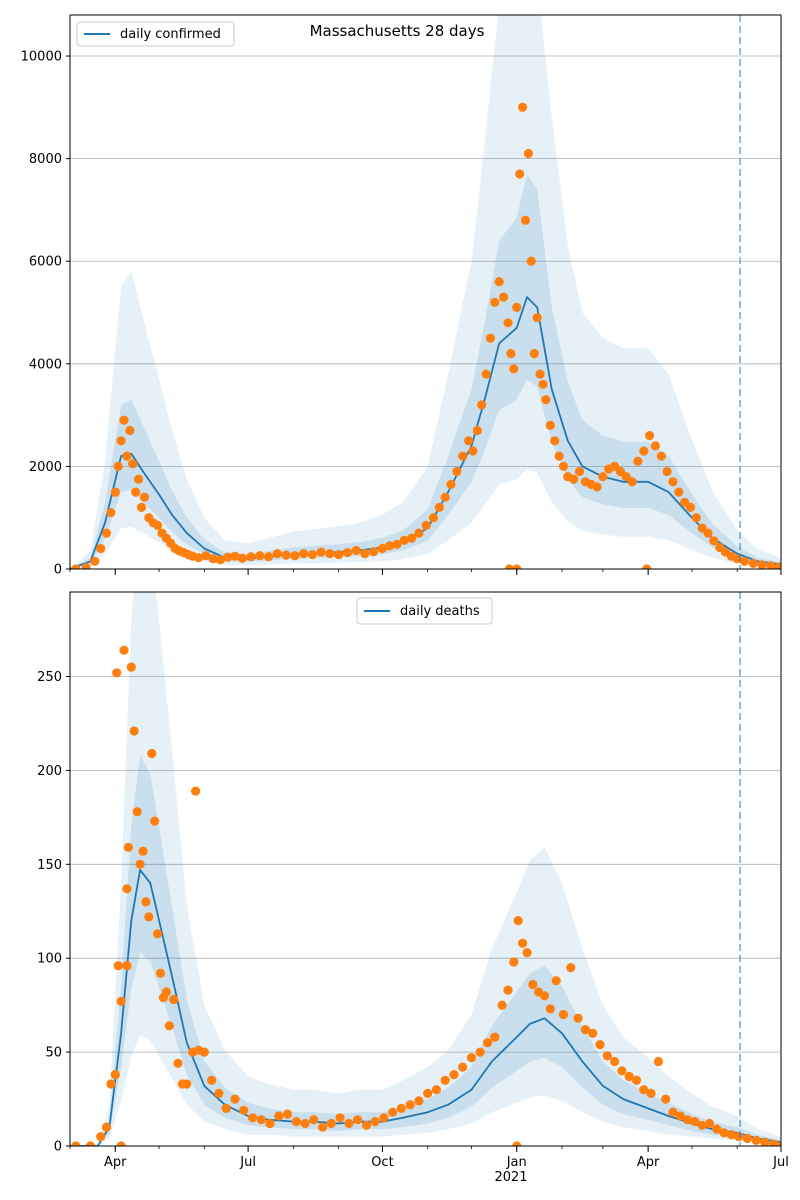 Image resolution: width=800 pixels, height=1200 pixels. Describe the element at coordinates (53, 1053) in the screenshot. I see `y-tick-label: 50` at that location.